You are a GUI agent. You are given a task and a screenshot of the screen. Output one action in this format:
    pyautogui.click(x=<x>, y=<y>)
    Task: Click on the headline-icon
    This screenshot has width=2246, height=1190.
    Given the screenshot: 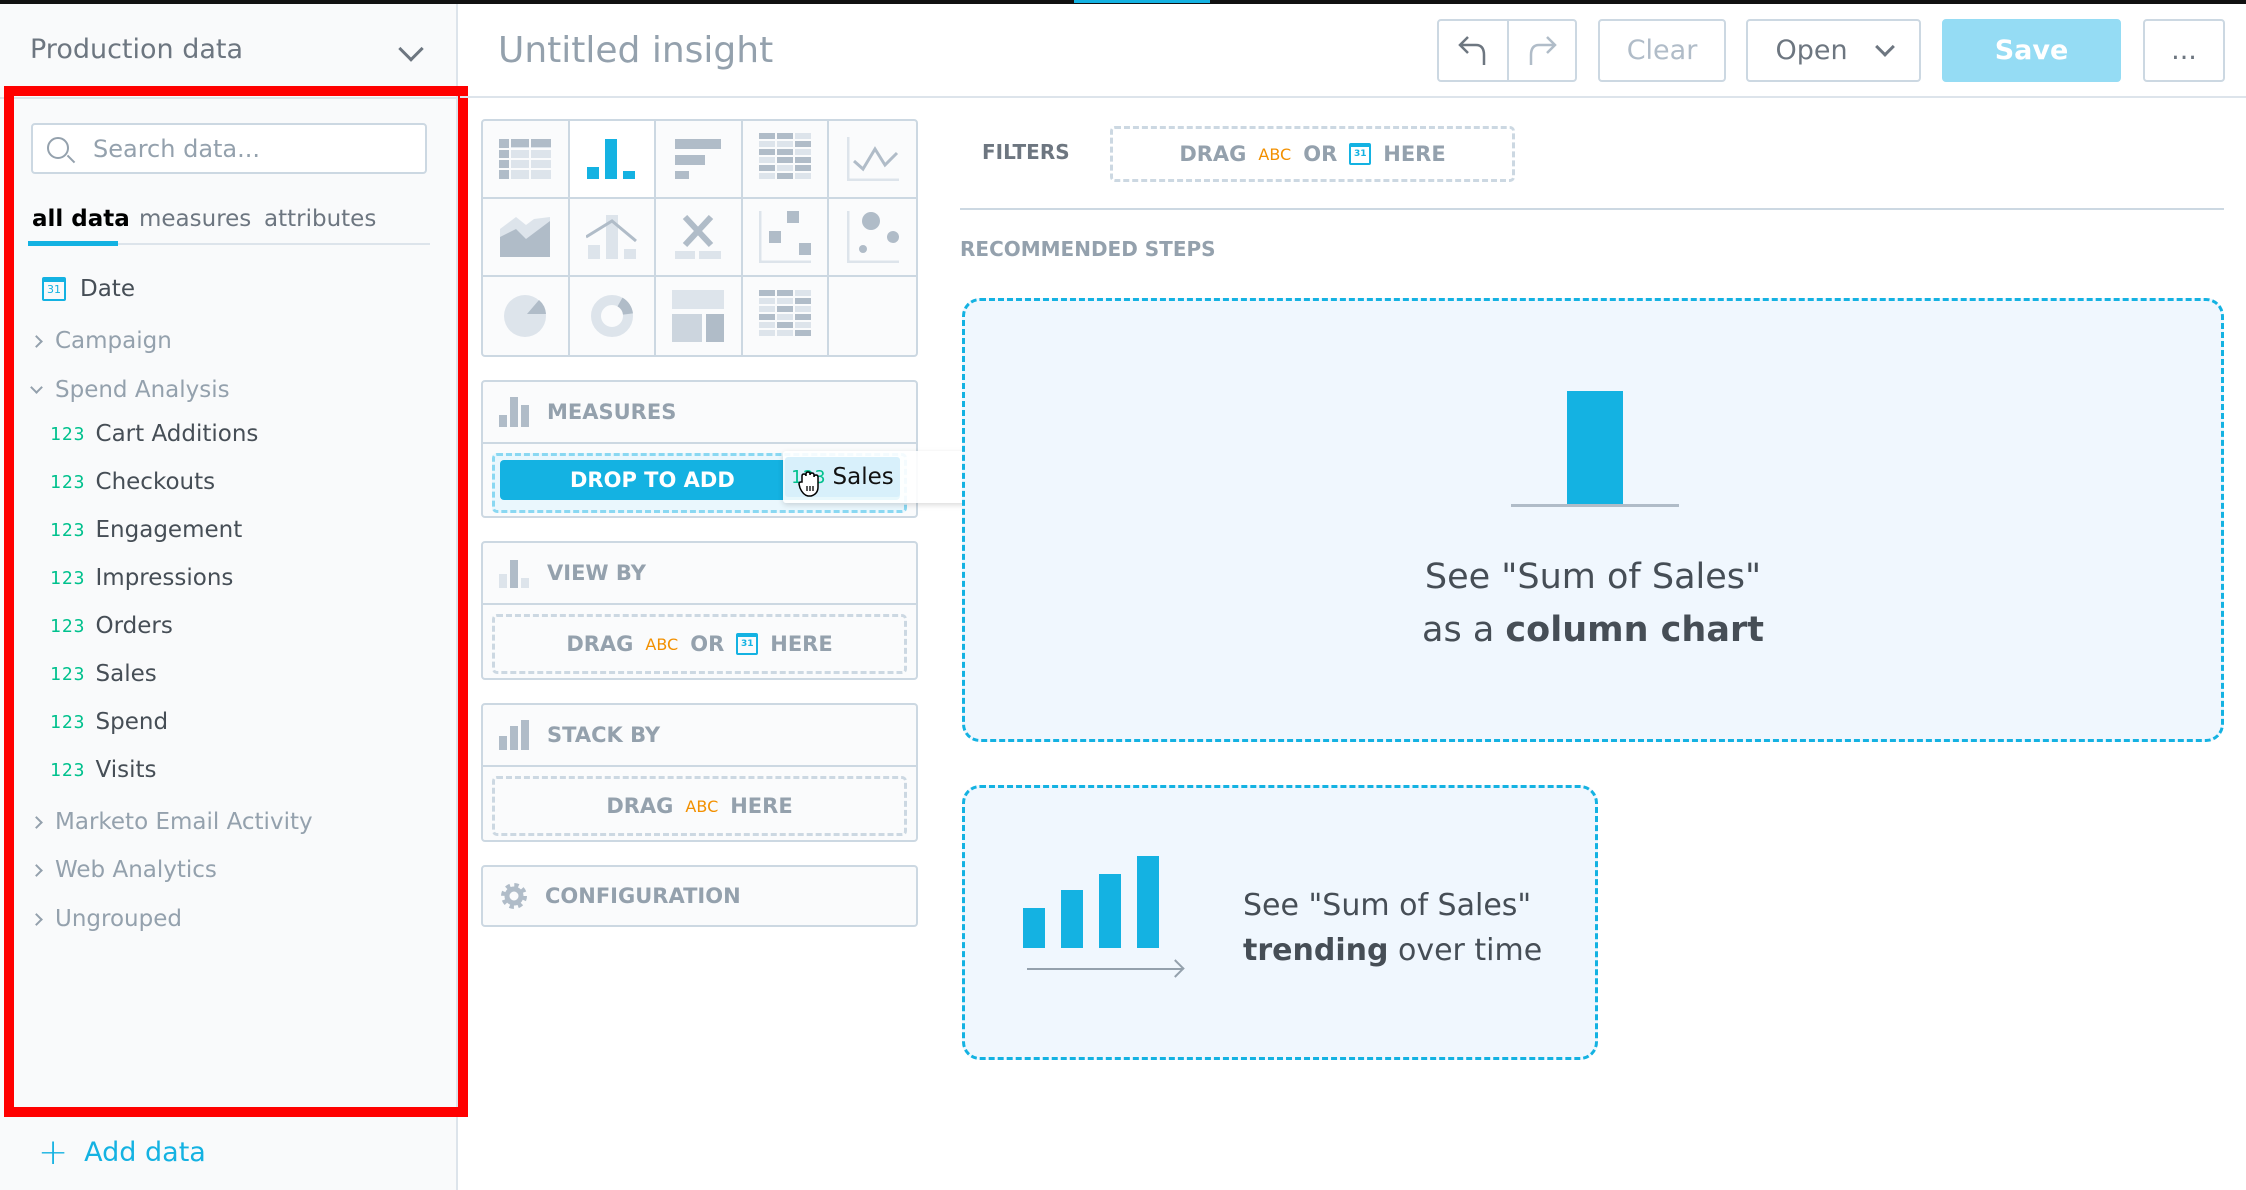 What is the action you would take?
    pyautogui.click(x=698, y=237)
    